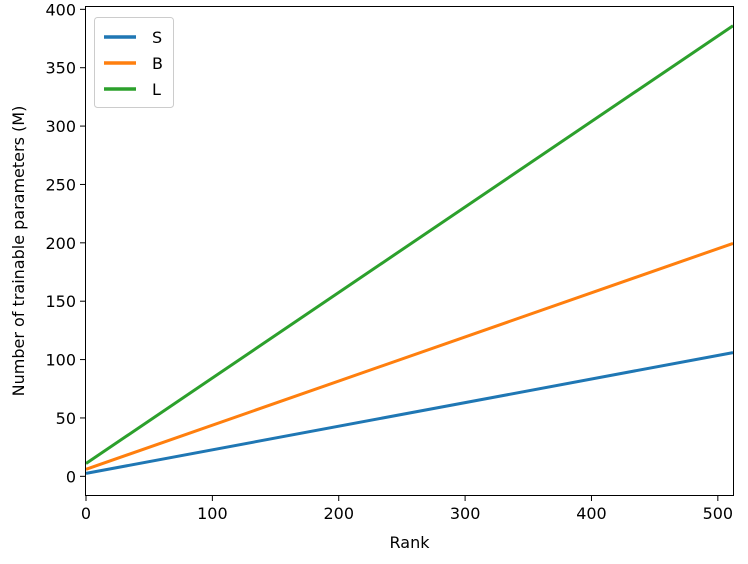 This screenshot has width=748, height=564. Describe the element at coordinates (157, 37) in the screenshot. I see `legend-label-s: S` at that location.